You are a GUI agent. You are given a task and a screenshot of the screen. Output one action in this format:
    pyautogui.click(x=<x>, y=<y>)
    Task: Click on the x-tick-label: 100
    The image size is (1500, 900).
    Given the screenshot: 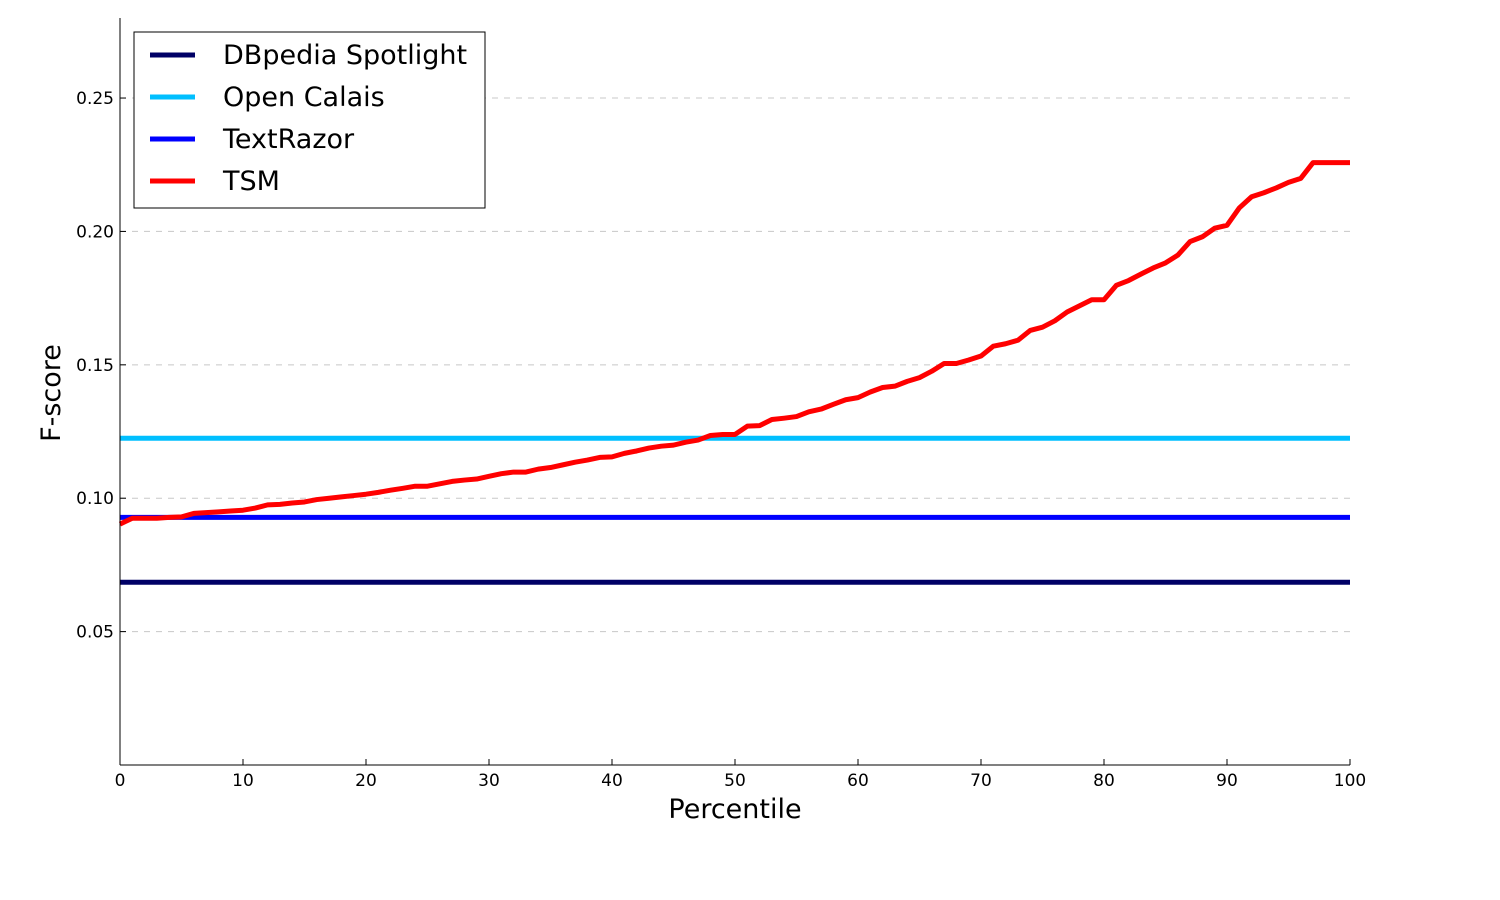 What is the action you would take?
    pyautogui.click(x=1350, y=781)
    